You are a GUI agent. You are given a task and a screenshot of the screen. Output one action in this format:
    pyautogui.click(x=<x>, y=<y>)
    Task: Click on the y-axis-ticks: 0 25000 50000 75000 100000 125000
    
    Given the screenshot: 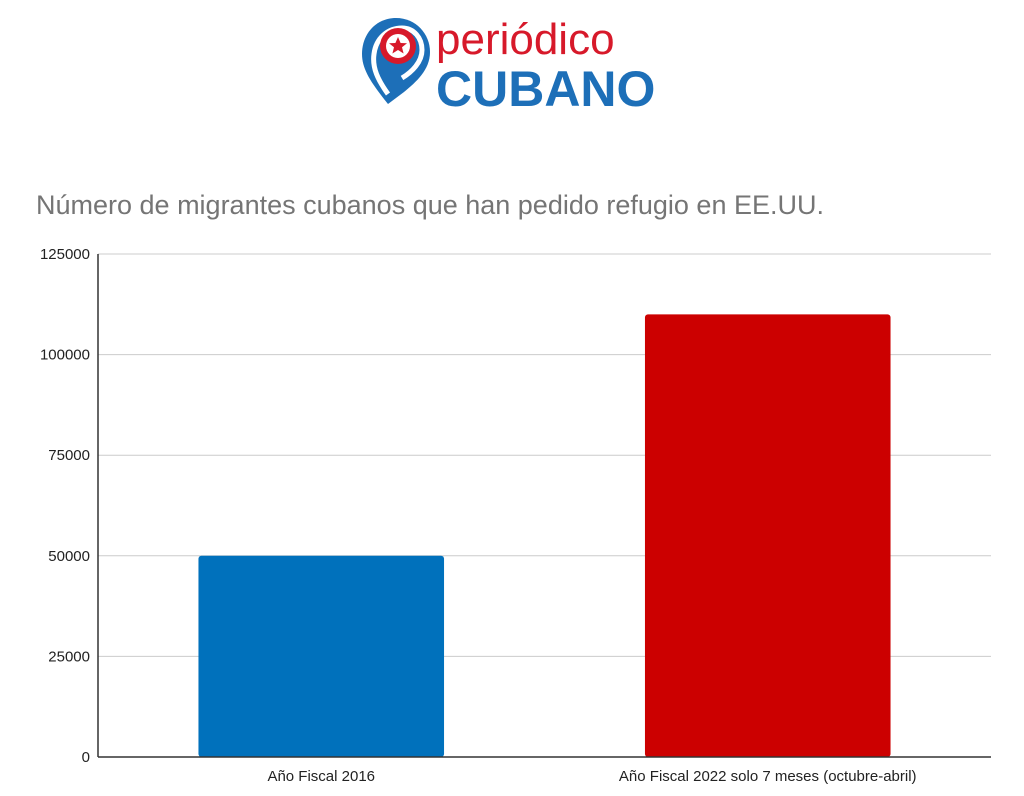 What is the action you would take?
    pyautogui.click(x=65, y=506)
    